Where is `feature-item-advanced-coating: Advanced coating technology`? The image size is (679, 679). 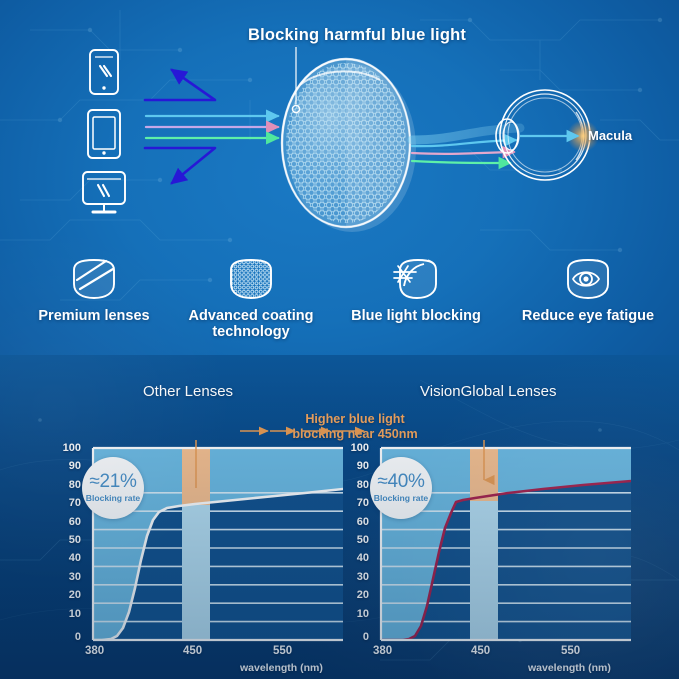
feature-item-advanced-coating: Advanced coating technology is located at coordinates (251, 295).